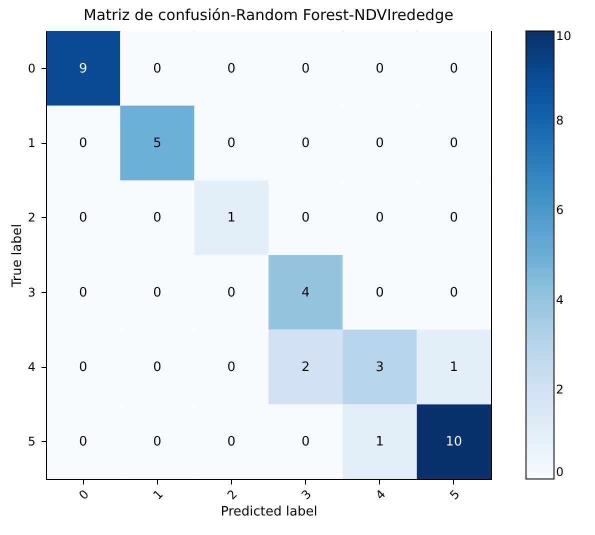  What do you see at coordinates (560, 389) in the screenshot?
I see `color-bar-label: 2` at bounding box center [560, 389].